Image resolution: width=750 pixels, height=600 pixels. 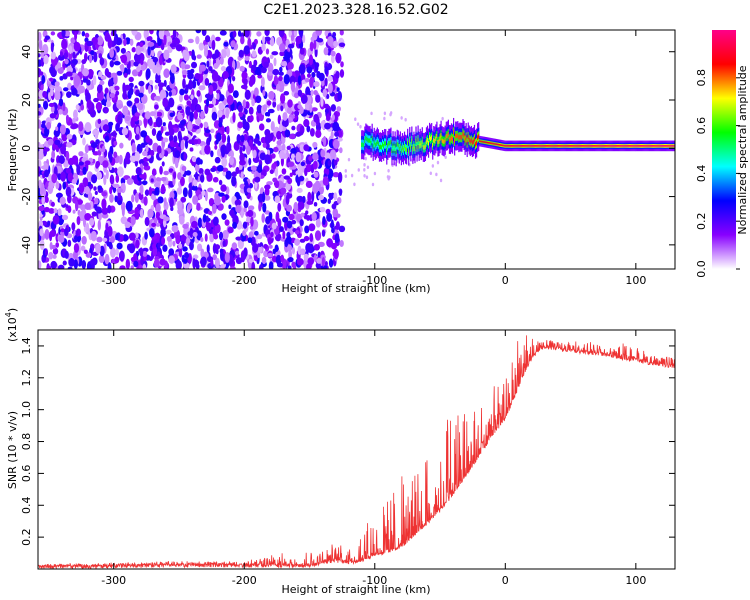 I want to click on x-tick-label: -200, so click(x=244, y=580).